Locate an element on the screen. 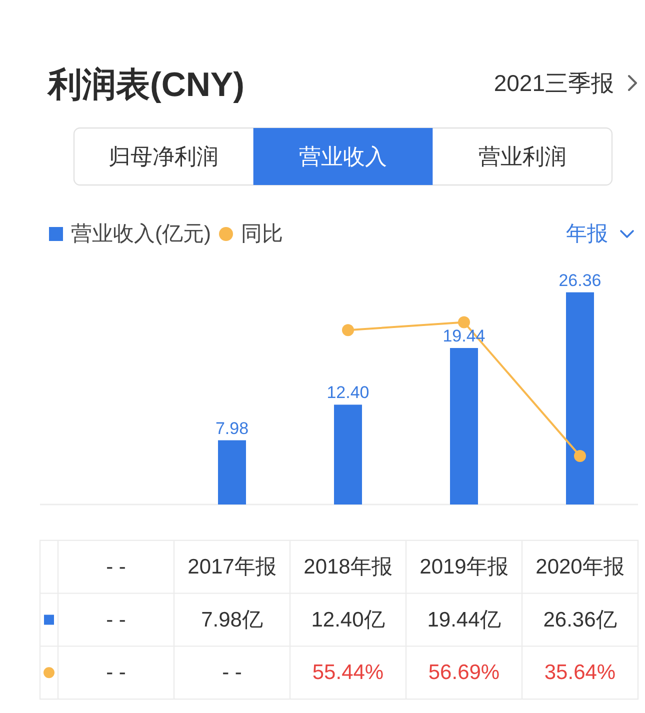 Image resolution: width=645 pixels, height=713 pixels. title: 利润表(CNY) is located at coordinates (146, 85).